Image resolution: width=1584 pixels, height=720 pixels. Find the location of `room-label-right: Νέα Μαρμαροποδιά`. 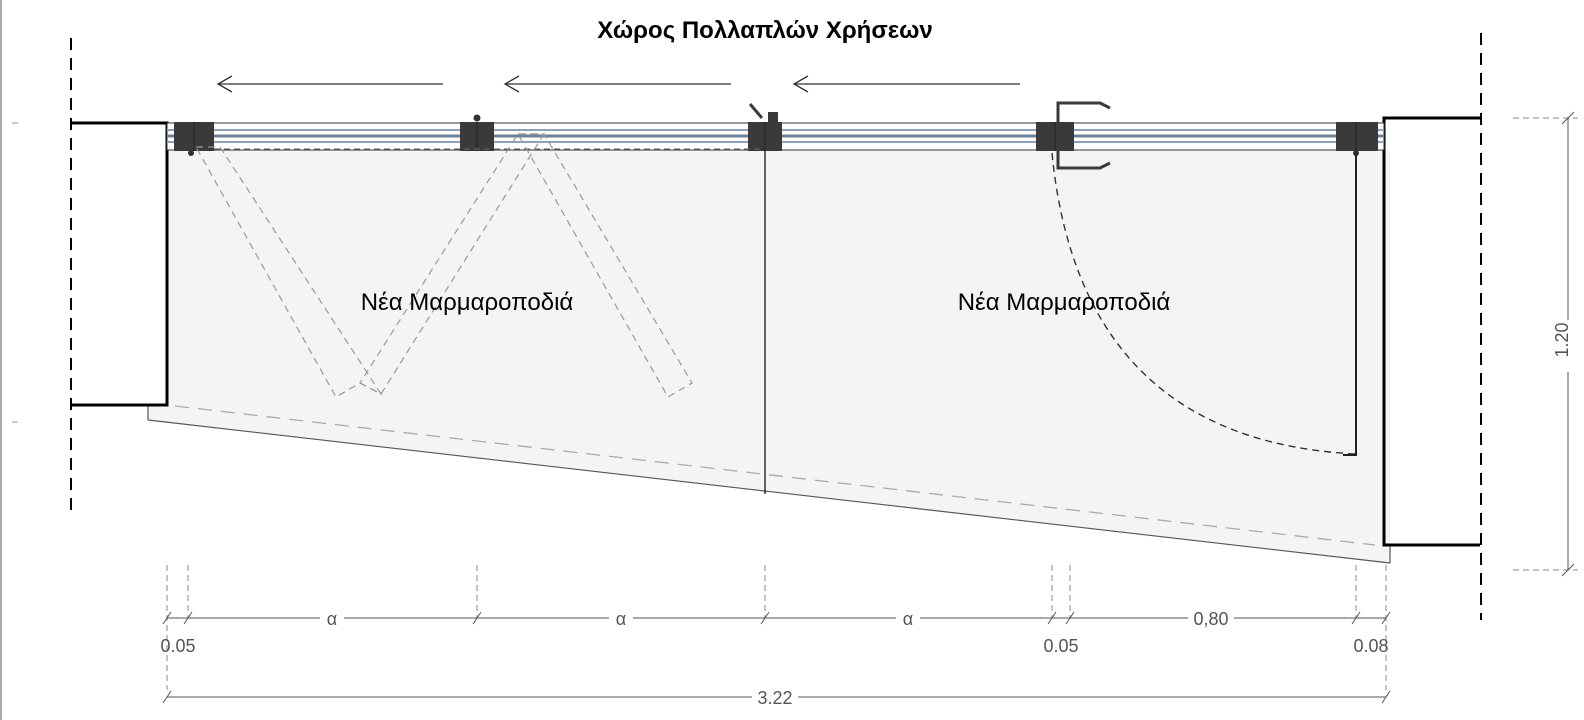

room-label-right: Νέα Μαρμαροποδιά is located at coordinates (1064, 302).